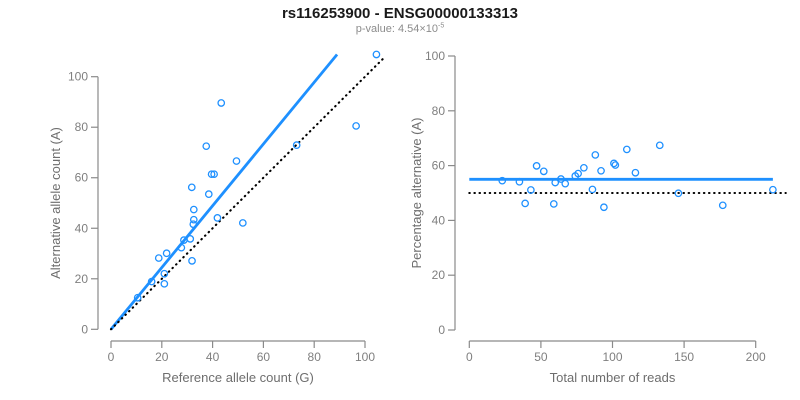 This screenshot has width=800, height=400. I want to click on figure-title: rs116253900 - ENSG00000133313, so click(400, 13).